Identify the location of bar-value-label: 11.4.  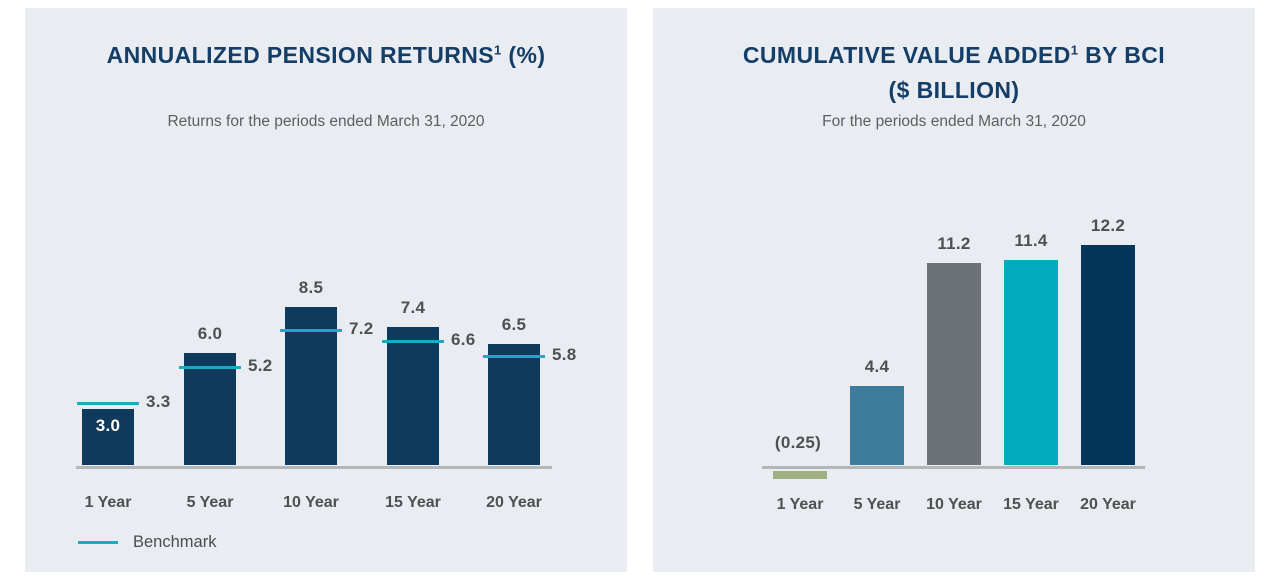
(1031, 240).